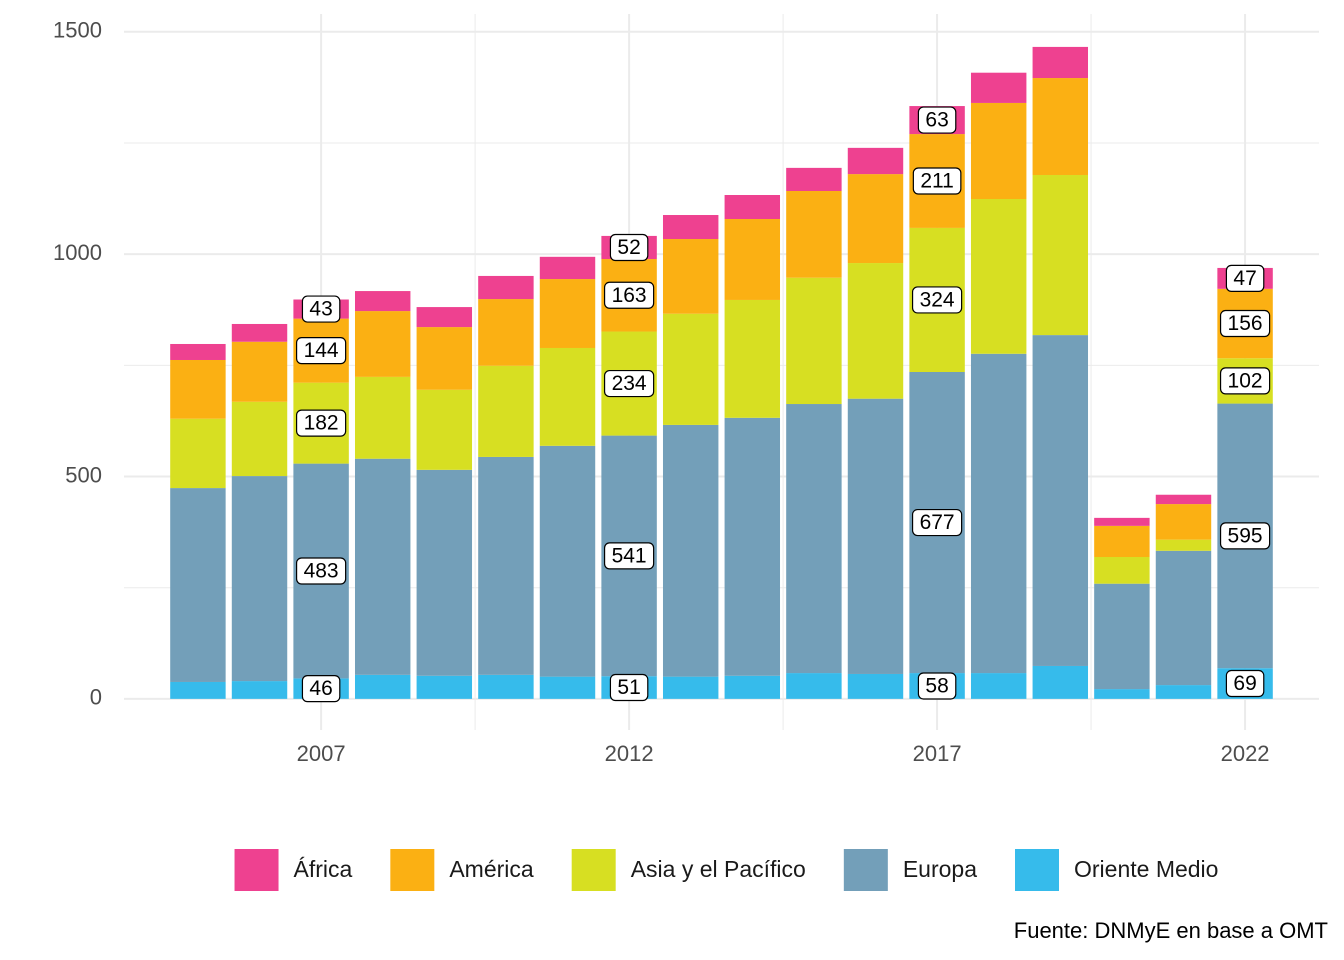 This screenshot has height=960, width=1344. What do you see at coordinates (936, 120) in the screenshot?
I see `data-label-text: 63` at bounding box center [936, 120].